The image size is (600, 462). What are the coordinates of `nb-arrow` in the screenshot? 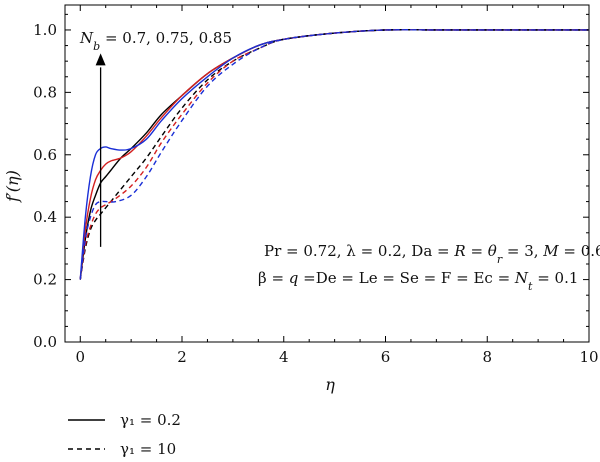 It's located at (100, 150).